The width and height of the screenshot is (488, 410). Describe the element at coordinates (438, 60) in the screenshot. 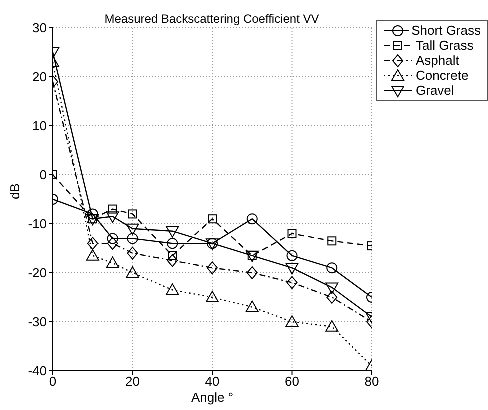

I see `legend-label: Asphalt` at that location.